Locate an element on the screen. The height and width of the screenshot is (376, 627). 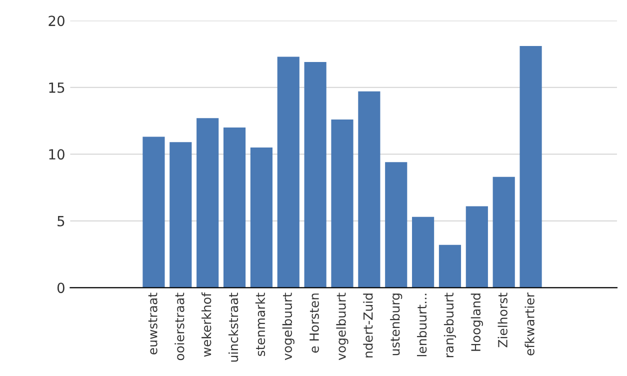
x-tick-label: ustenburg is located at coordinates (396, 325).